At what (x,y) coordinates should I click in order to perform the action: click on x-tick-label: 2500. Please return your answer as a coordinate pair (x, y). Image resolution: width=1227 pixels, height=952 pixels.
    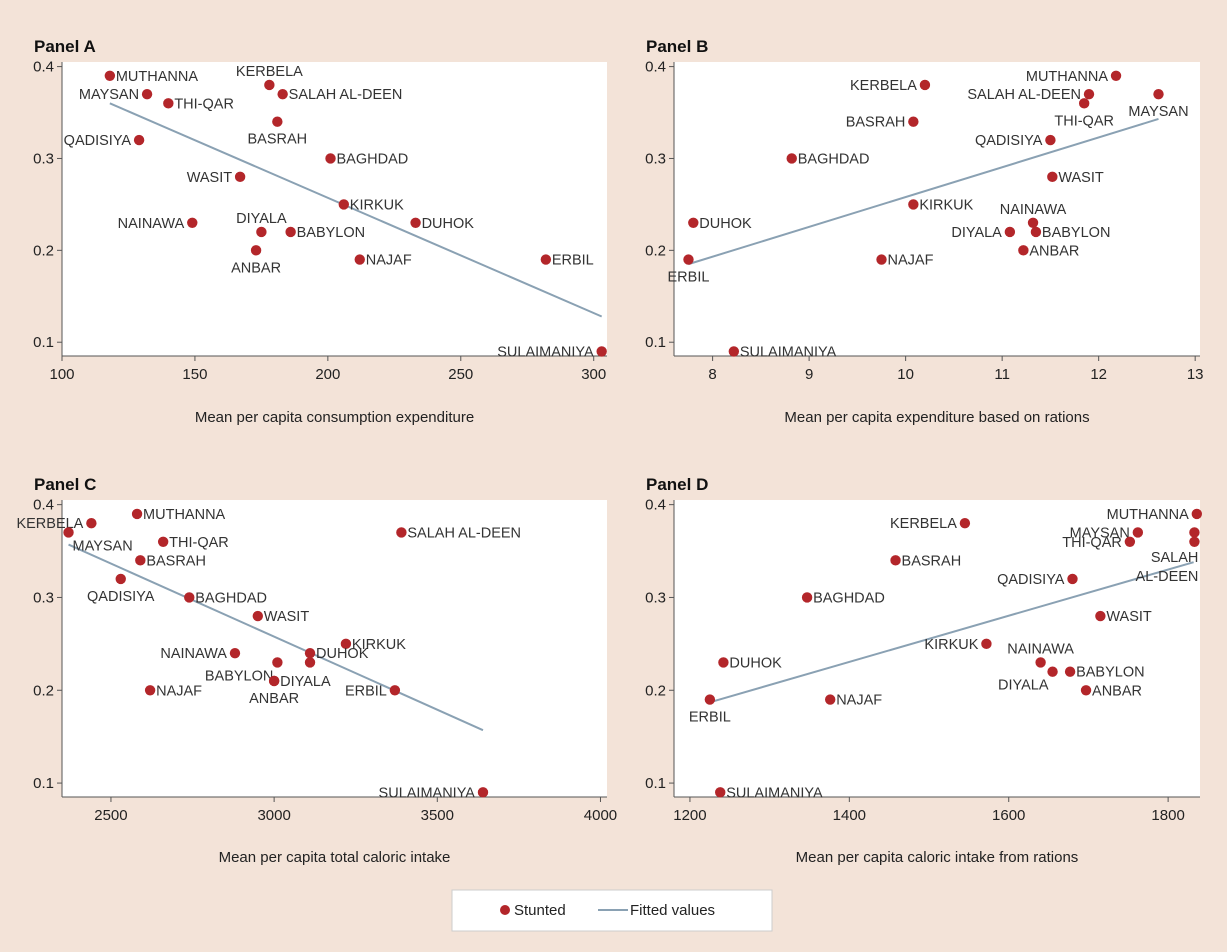
    Looking at the image, I should click on (110, 815).